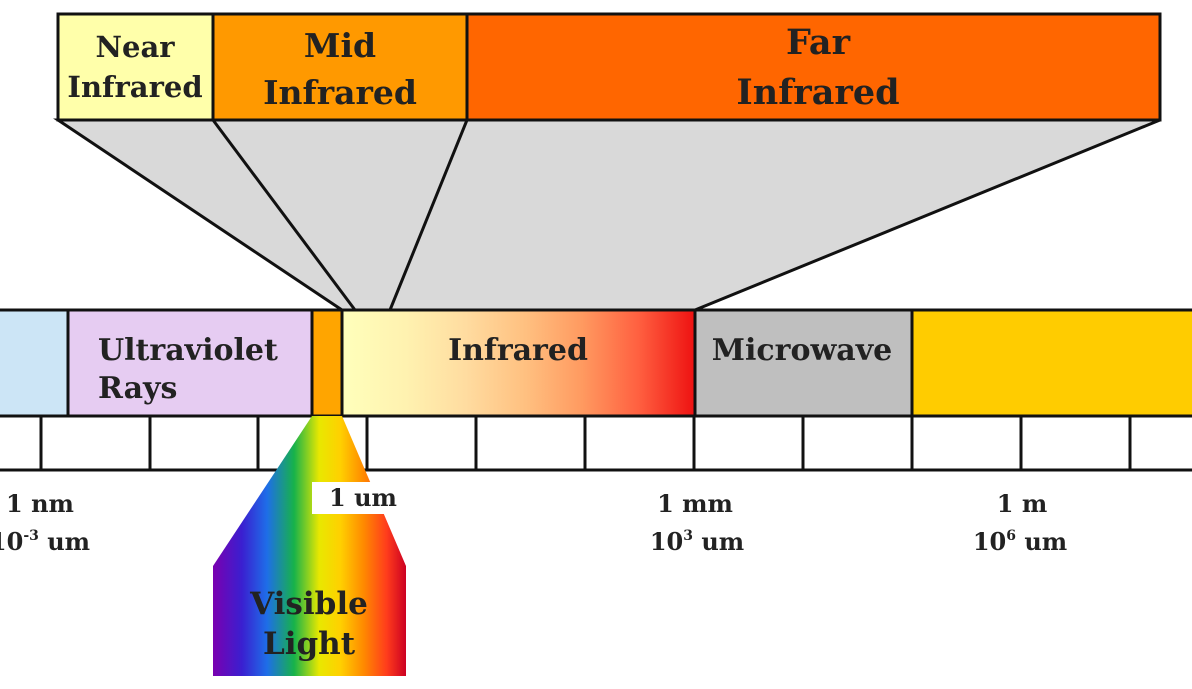  I want to click on scale-label-nm: 1 nm, so click(40, 503).